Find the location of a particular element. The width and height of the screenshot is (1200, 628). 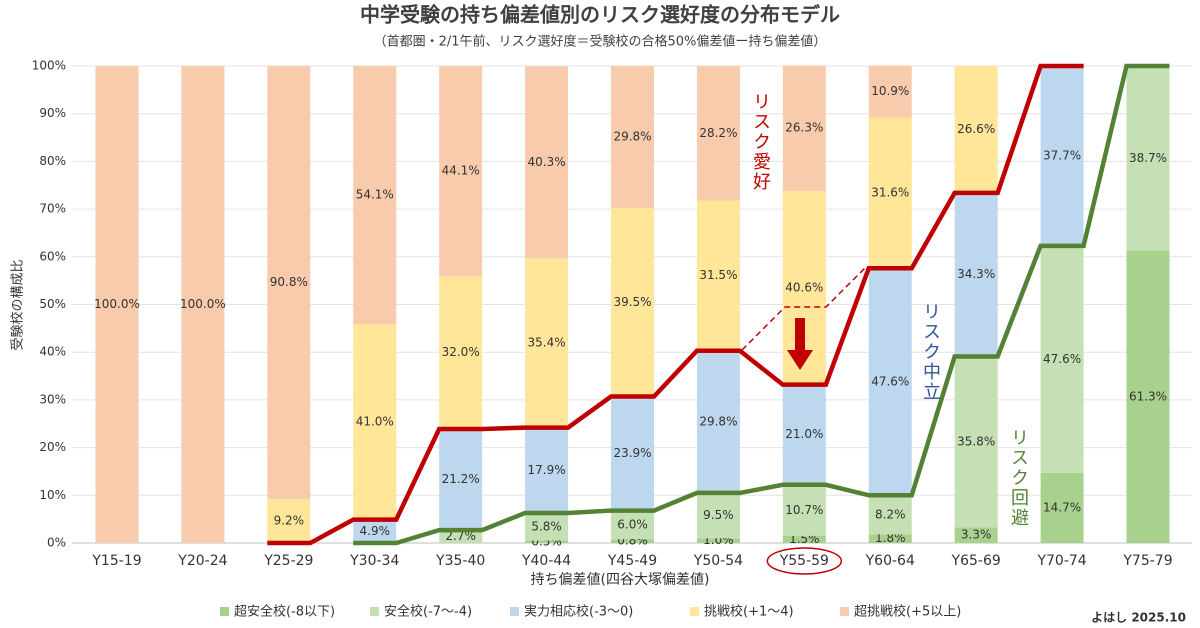

value-label: 37.7% is located at coordinates (1062, 155).